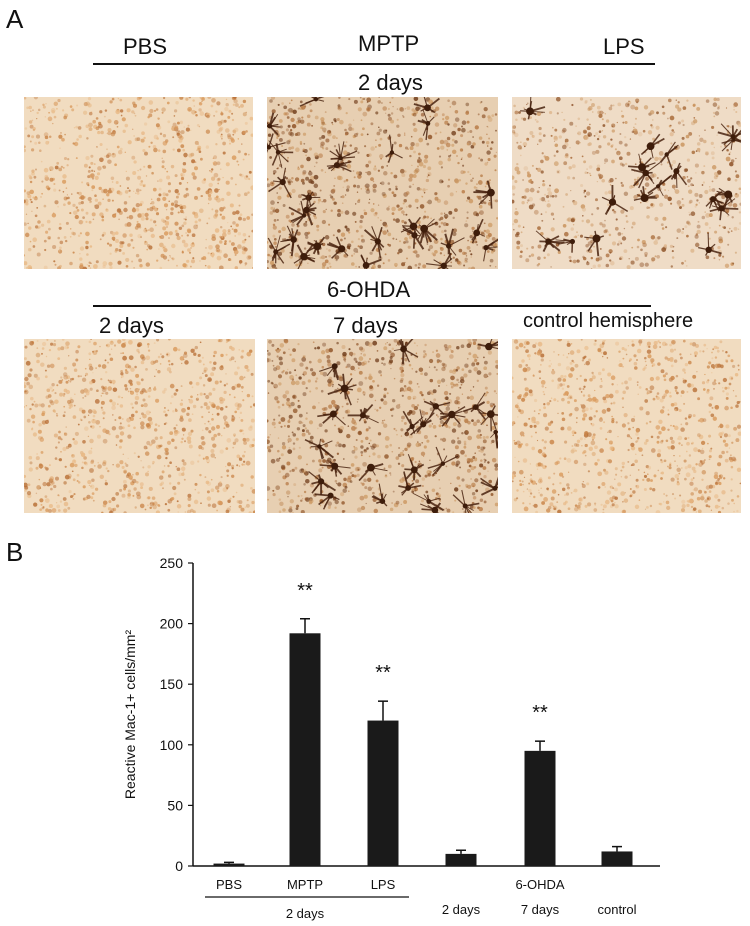 The image size is (750, 926). Describe the element at coordinates (383, 884) in the screenshot. I see `category-label-2: LPS` at that location.